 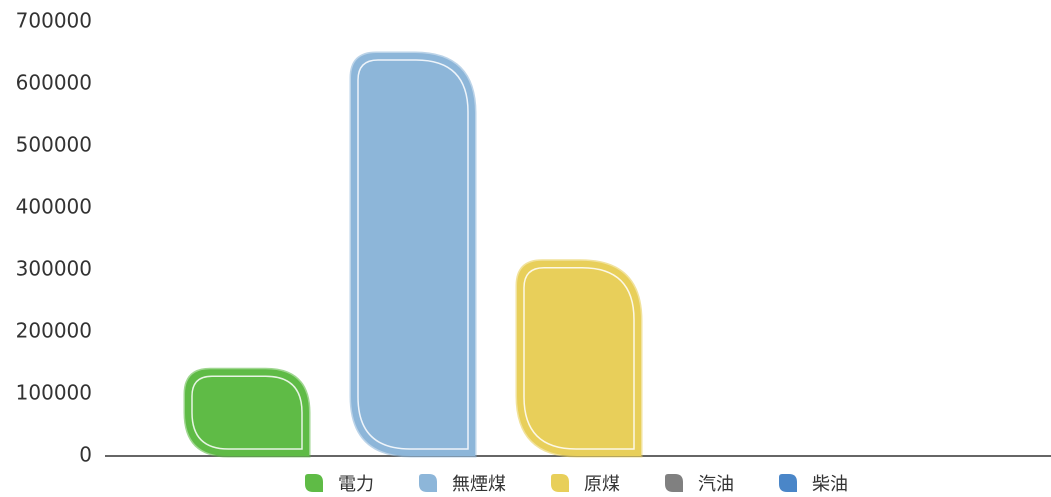 What do you see at coordinates (54, 331) in the screenshot?
I see `y-tick-label: 200000` at bounding box center [54, 331].